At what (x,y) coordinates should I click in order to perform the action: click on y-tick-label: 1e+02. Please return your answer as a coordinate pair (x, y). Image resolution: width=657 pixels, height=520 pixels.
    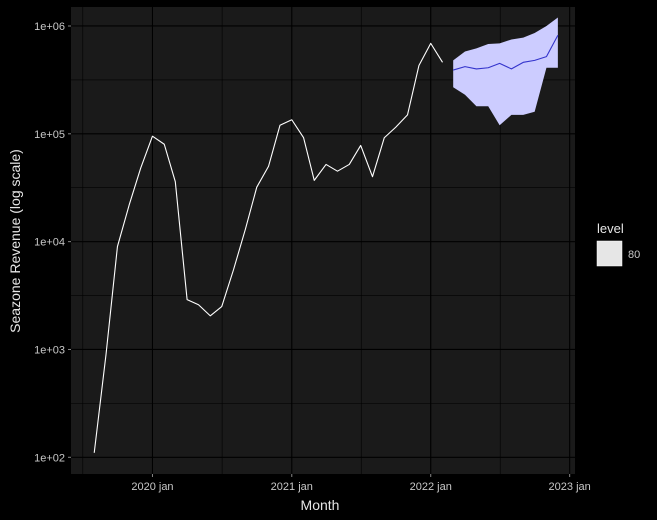
    Looking at the image, I should click on (49, 458).